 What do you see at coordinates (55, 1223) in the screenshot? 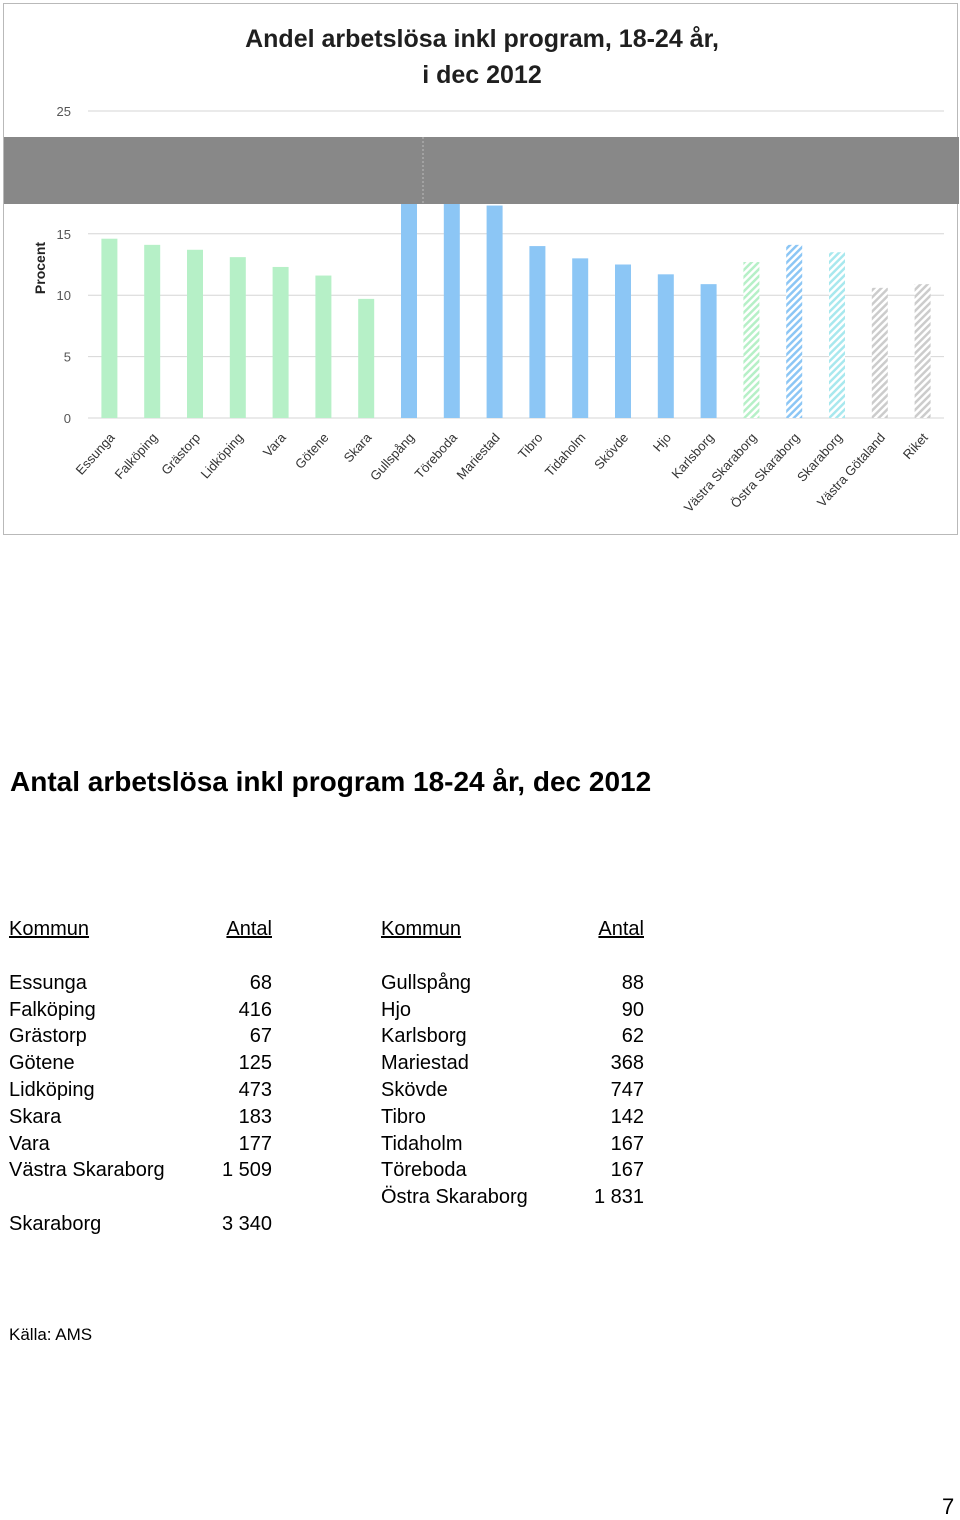
I see `row-kommun: Skaraborg` at bounding box center [55, 1223].